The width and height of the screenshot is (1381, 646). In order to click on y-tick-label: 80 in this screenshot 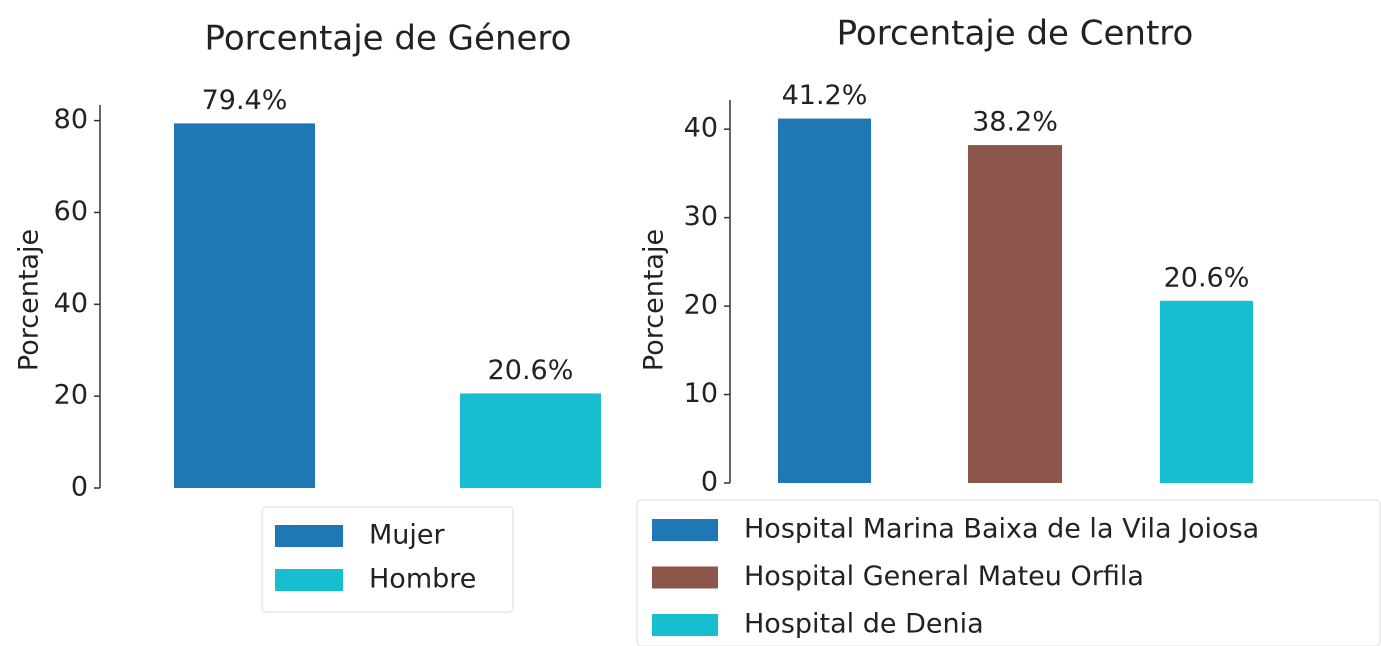, I will do `click(71, 119)`.